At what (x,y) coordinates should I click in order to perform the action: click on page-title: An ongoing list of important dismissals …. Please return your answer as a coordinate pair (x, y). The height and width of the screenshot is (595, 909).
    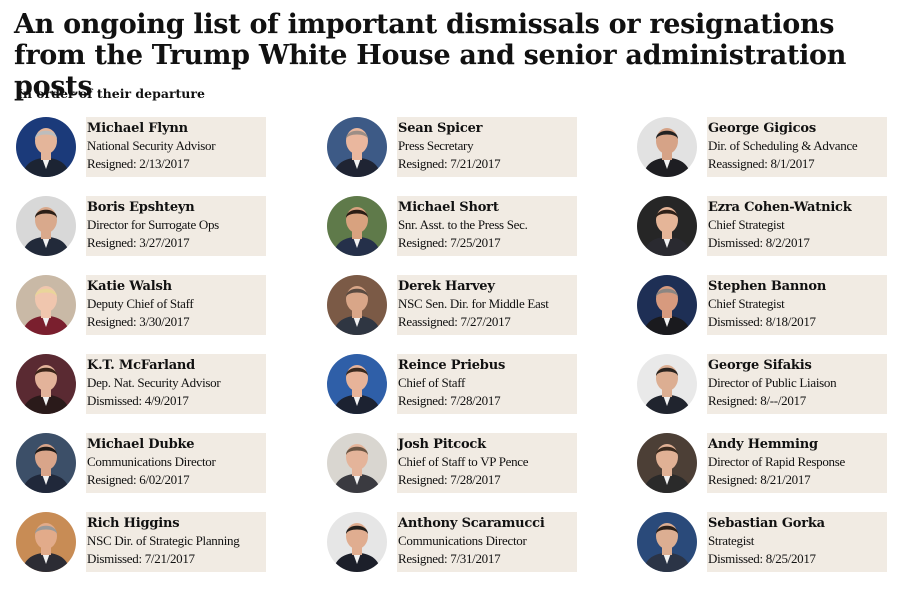
    Looking at the image, I should click on (430, 55).